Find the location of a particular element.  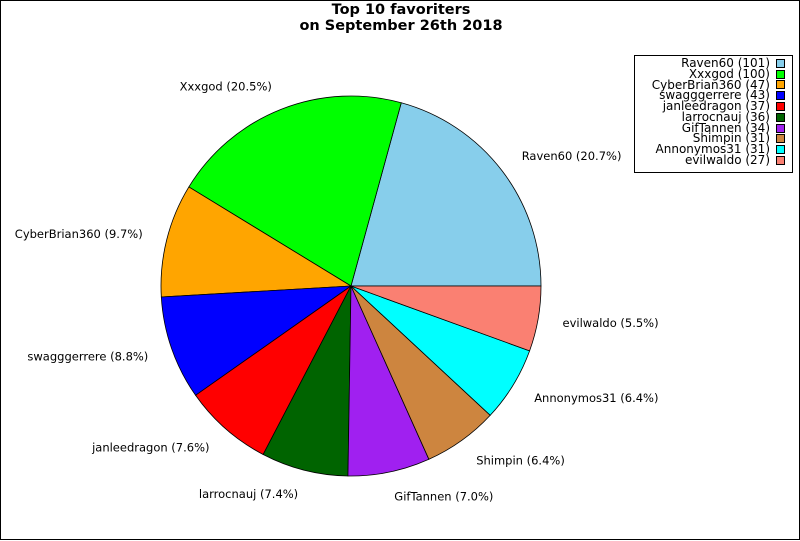

legend-label: janleedragon (37) is located at coordinates (716, 106).